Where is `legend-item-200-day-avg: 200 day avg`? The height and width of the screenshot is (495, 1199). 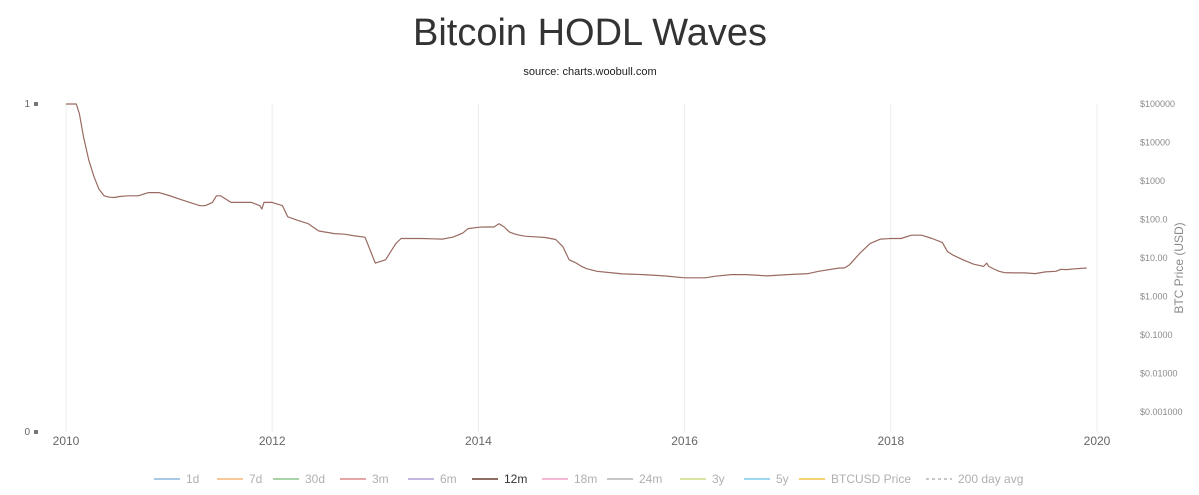 legend-item-200-day-avg: 200 day avg is located at coordinates (990, 479).